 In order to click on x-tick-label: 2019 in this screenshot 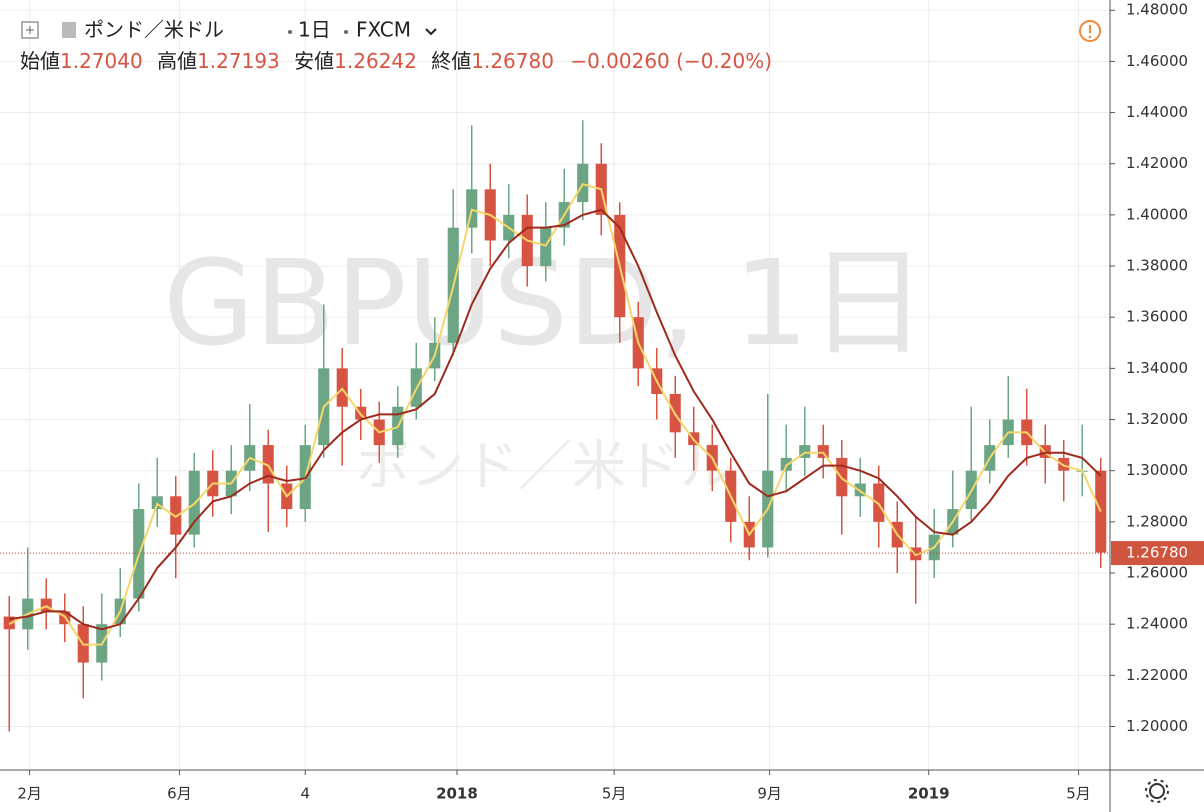, I will do `click(929, 794)`.